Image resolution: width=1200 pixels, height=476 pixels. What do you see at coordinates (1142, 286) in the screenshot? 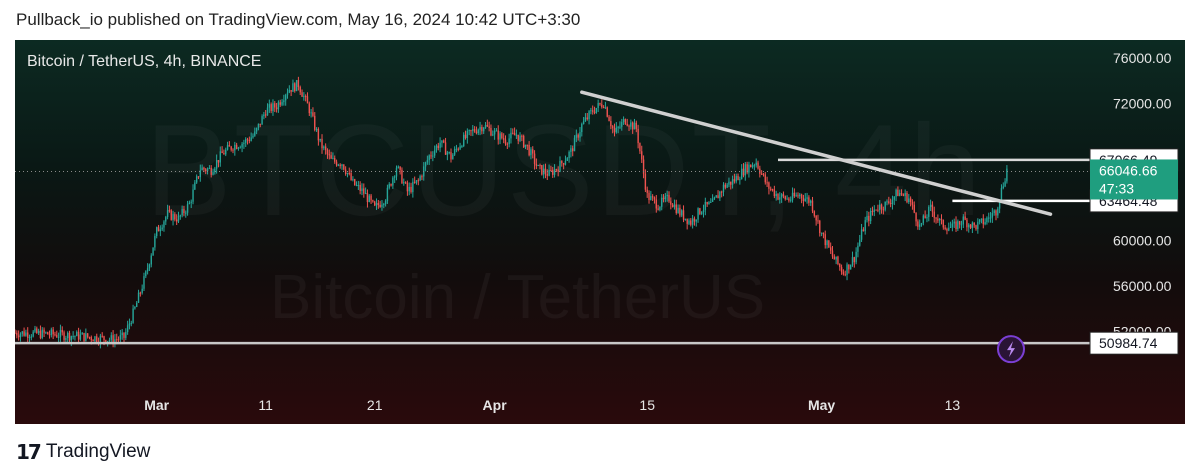
I see `y-tick-label: 56000.00` at bounding box center [1142, 286].